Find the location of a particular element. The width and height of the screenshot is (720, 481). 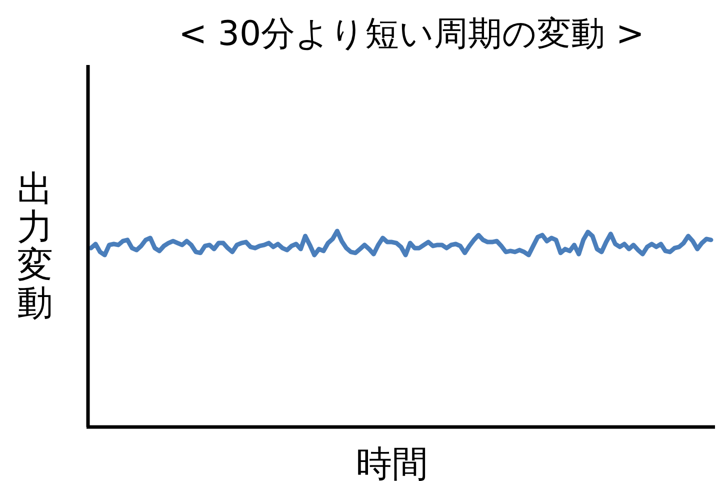

x-axis-title: 時間 is located at coordinates (392, 462).